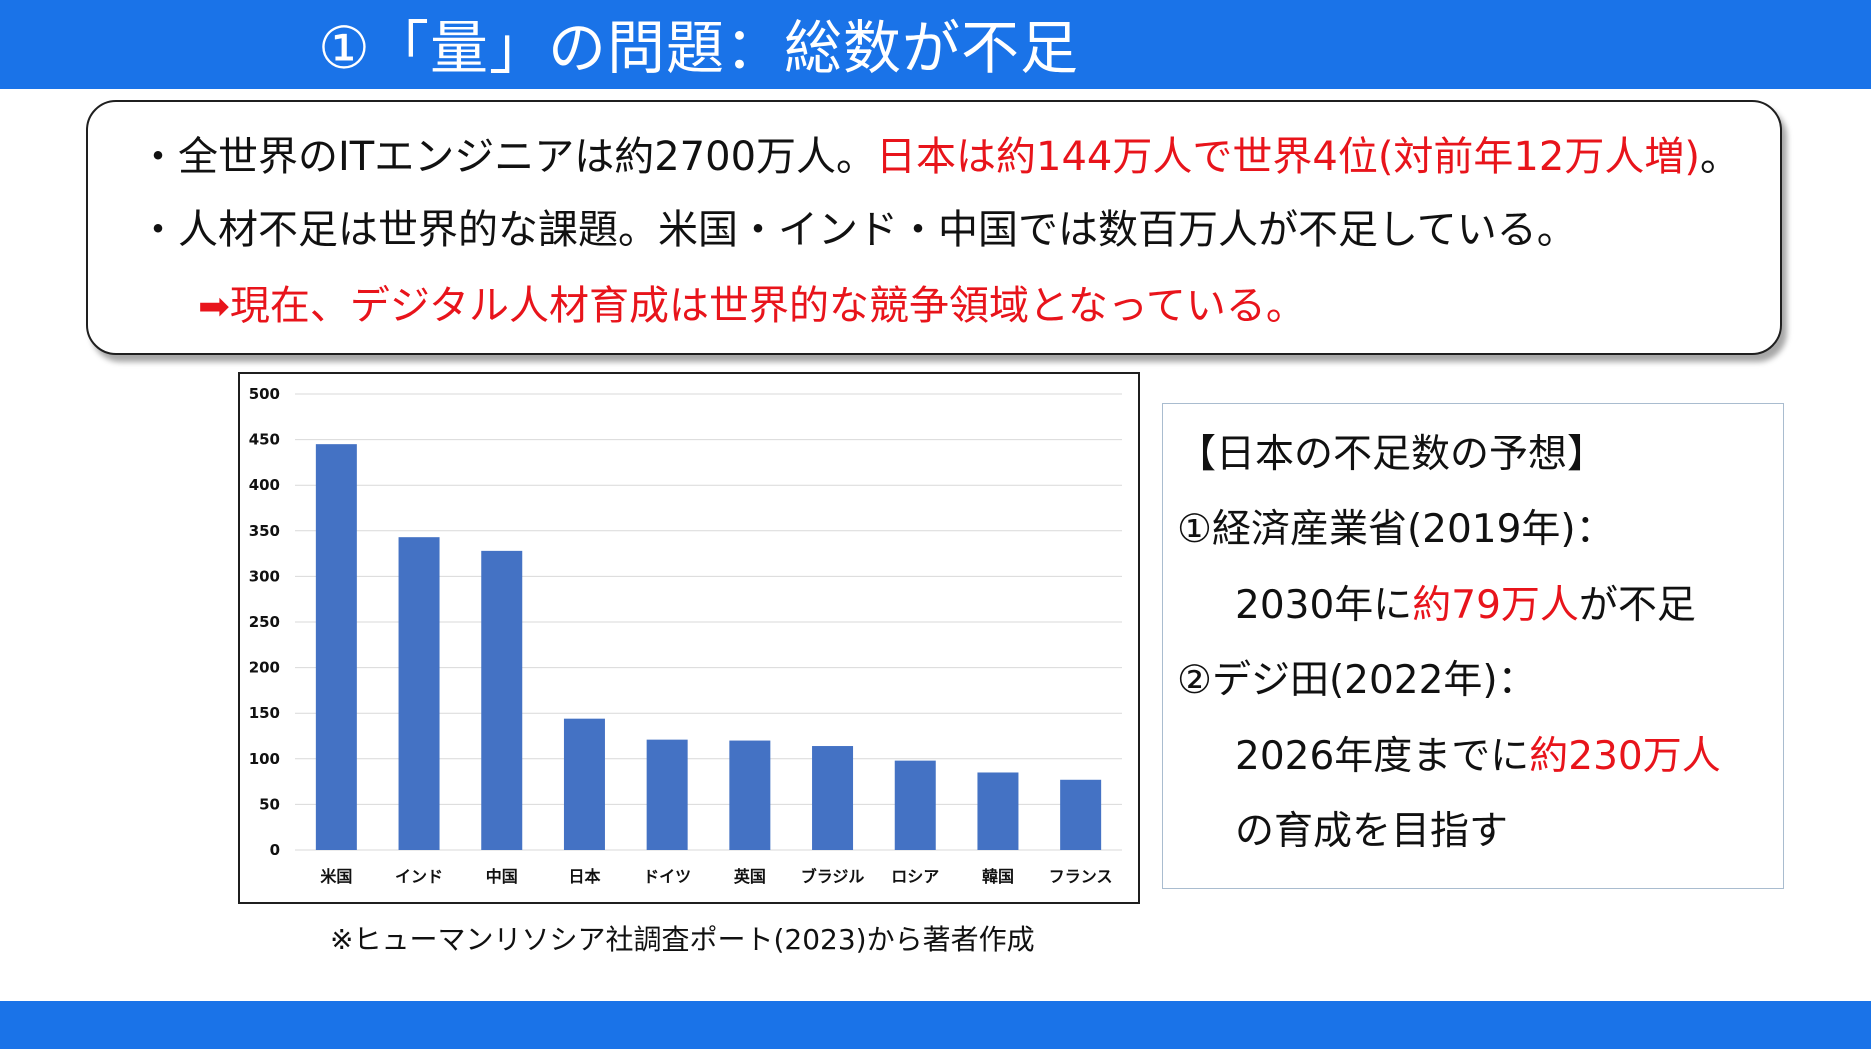  Describe the element at coordinates (264, 622) in the screenshot. I see `y-tick-label: 250` at that location.